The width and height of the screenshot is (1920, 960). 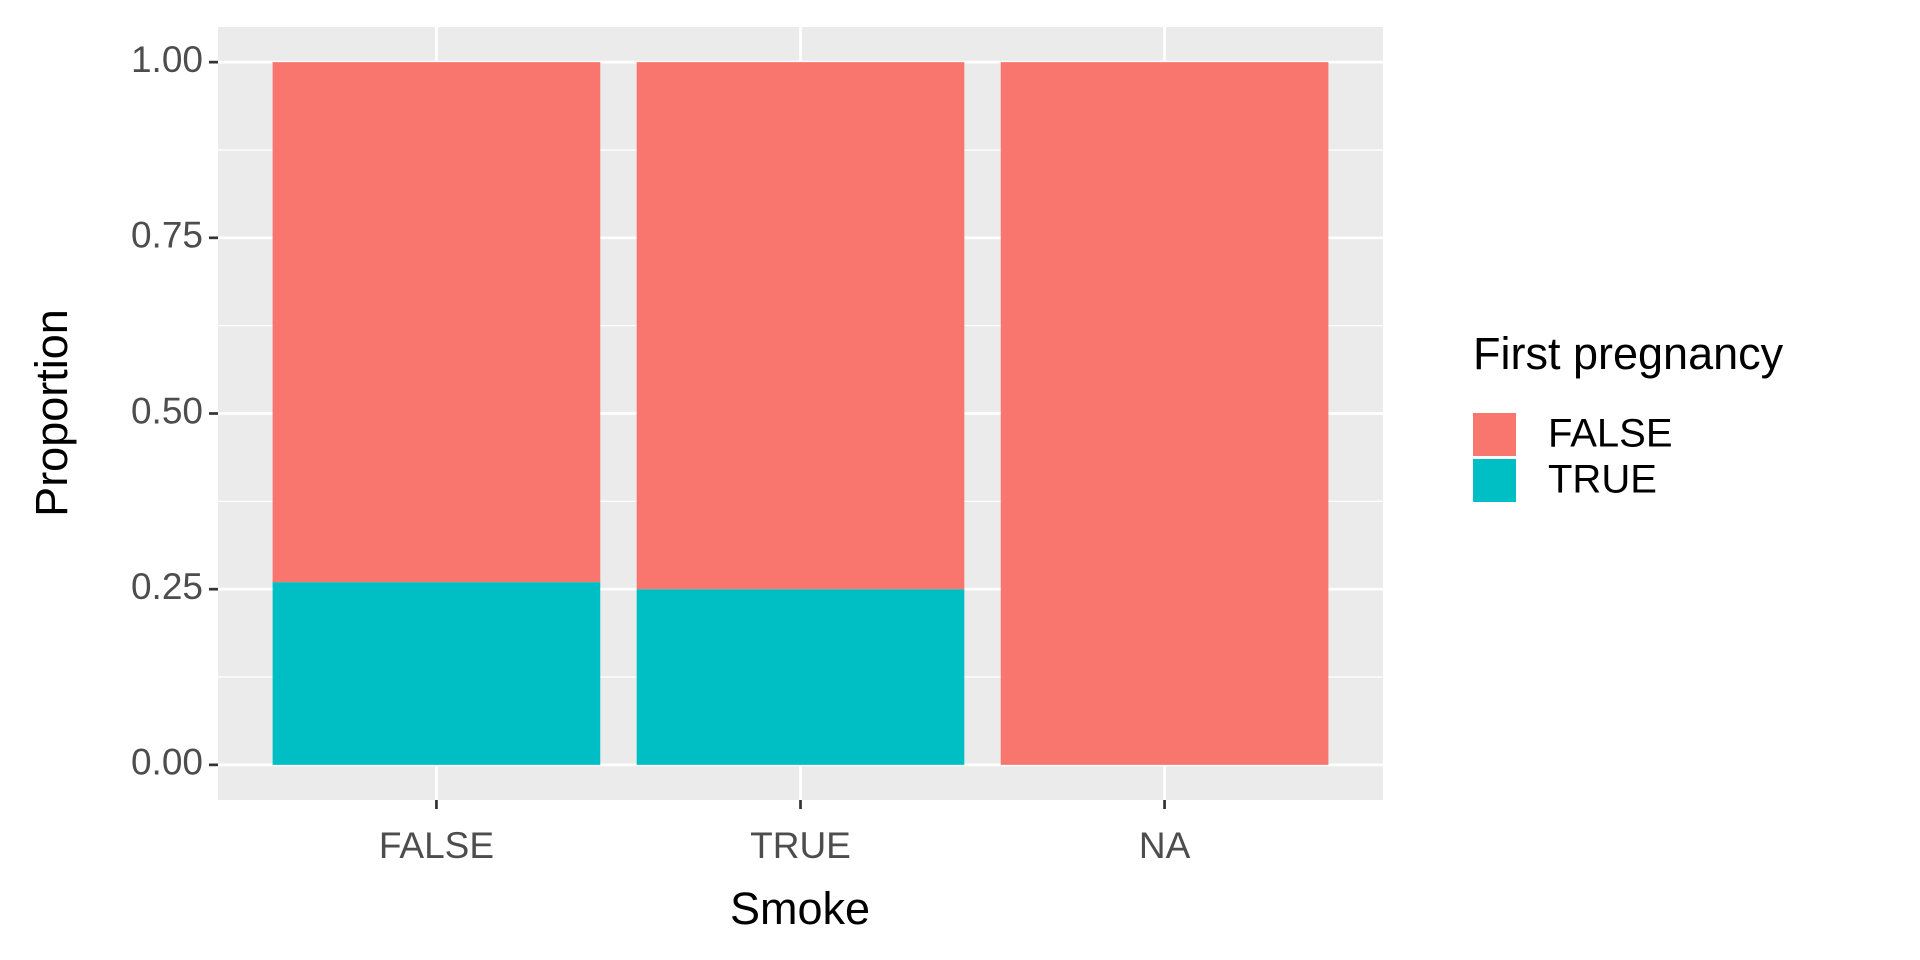 I want to click on x-tick-label: NA, so click(x=1165, y=845).